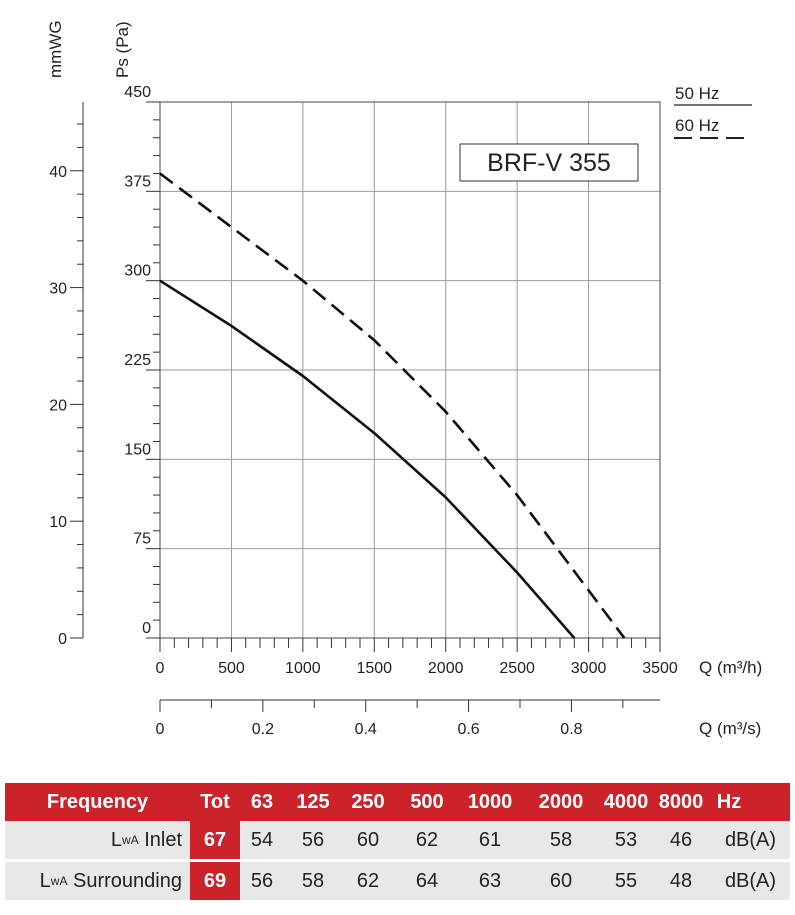  Describe the element at coordinates (313, 801) in the screenshot. I see `header-band: 125` at that location.